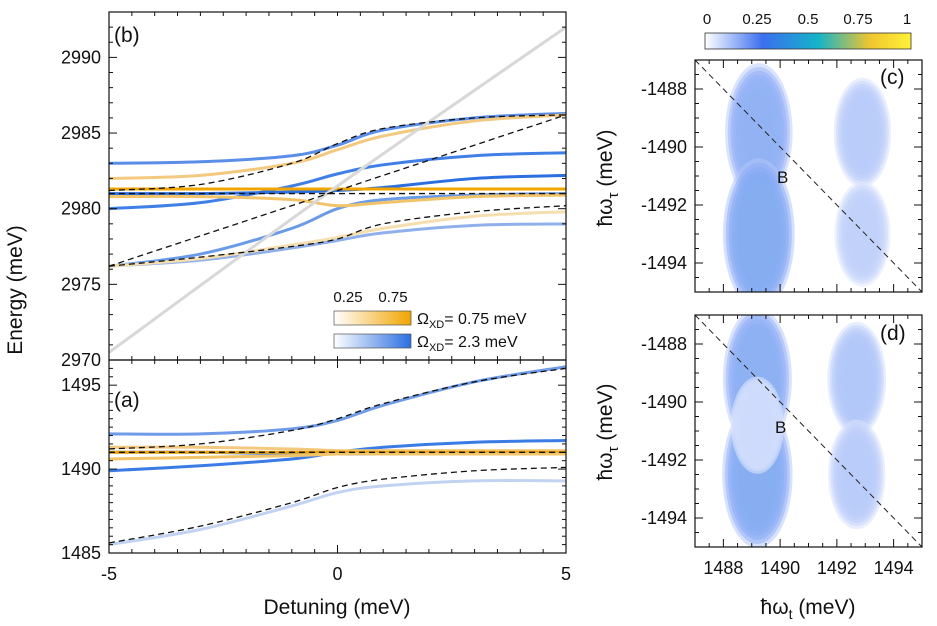  Describe the element at coordinates (775, 607) in the screenshot. I see `x-axis-label-d-main: ħω` at that location.